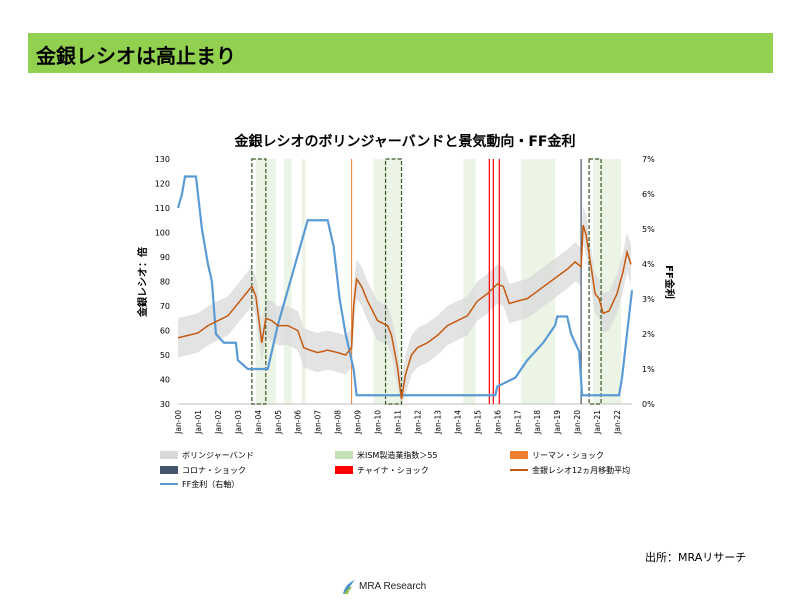  What do you see at coordinates (338, 422) in the screenshot?
I see `x-tick-label: Jan-08` at bounding box center [338, 422].